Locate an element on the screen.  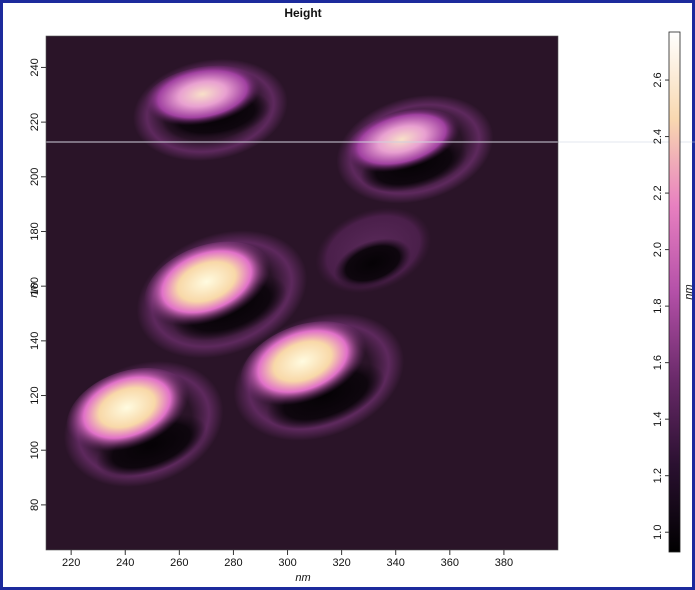
y-tick-label: 160 is located at coordinates (35, 286).